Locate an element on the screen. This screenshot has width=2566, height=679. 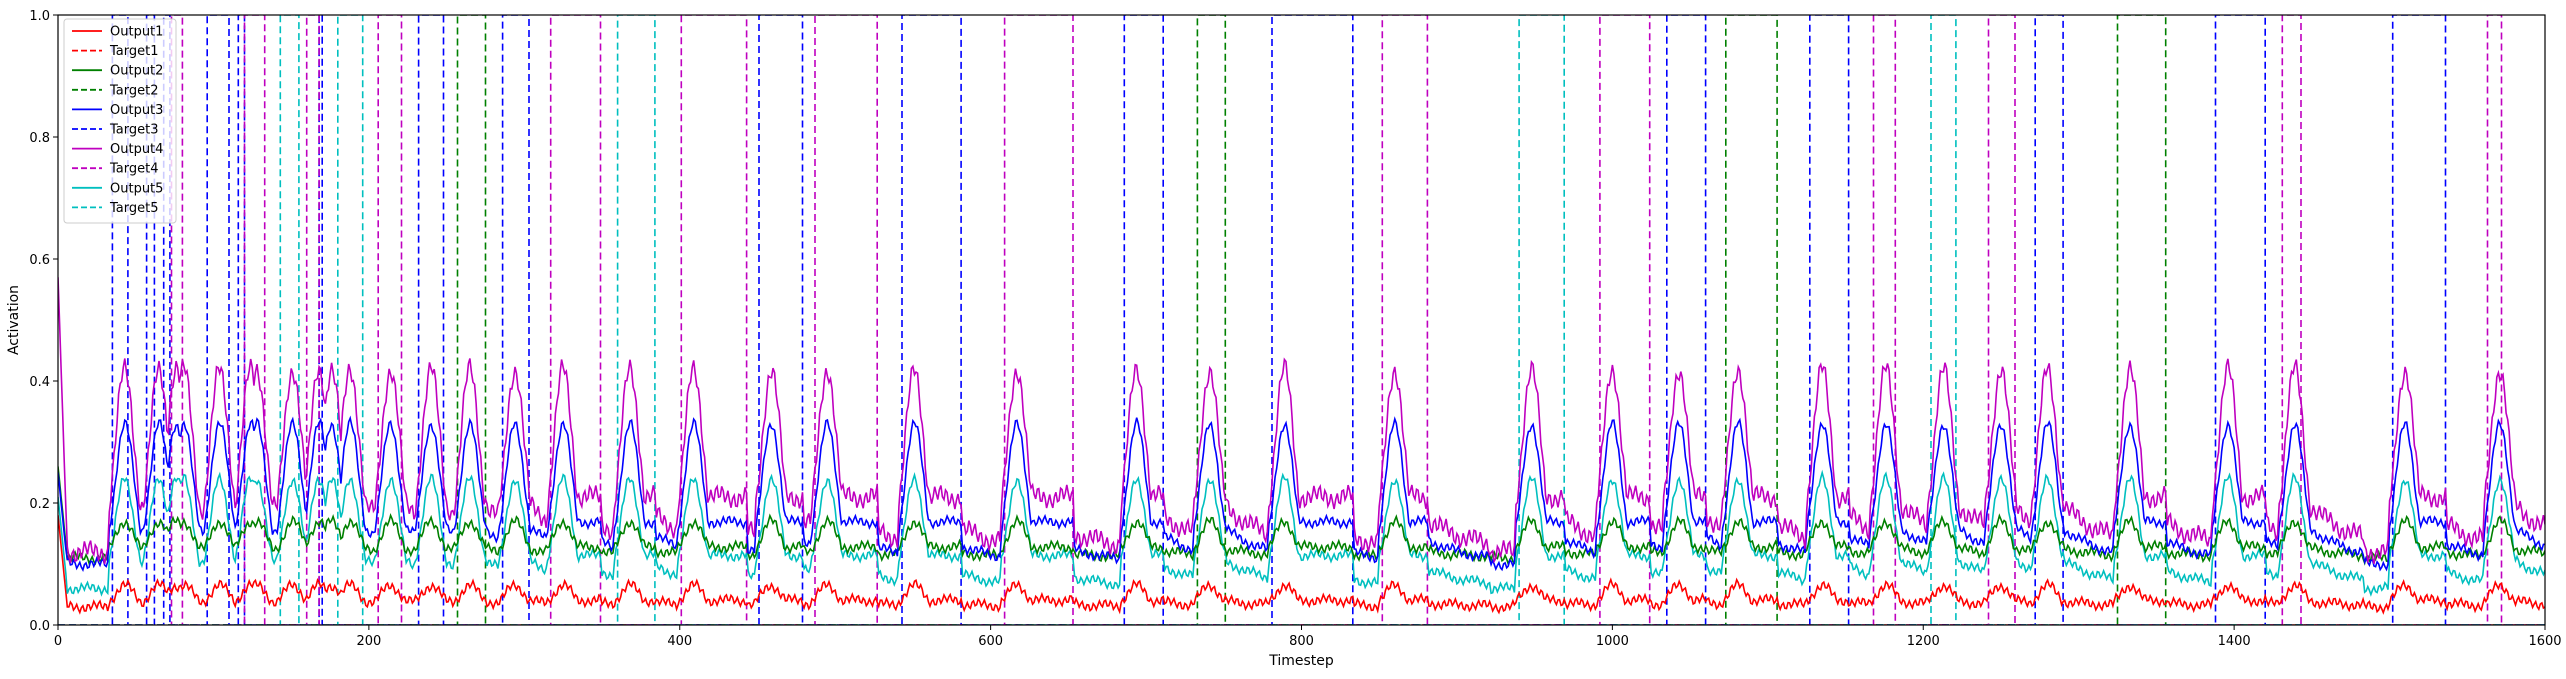
series-output1 is located at coordinates (1301, 565).